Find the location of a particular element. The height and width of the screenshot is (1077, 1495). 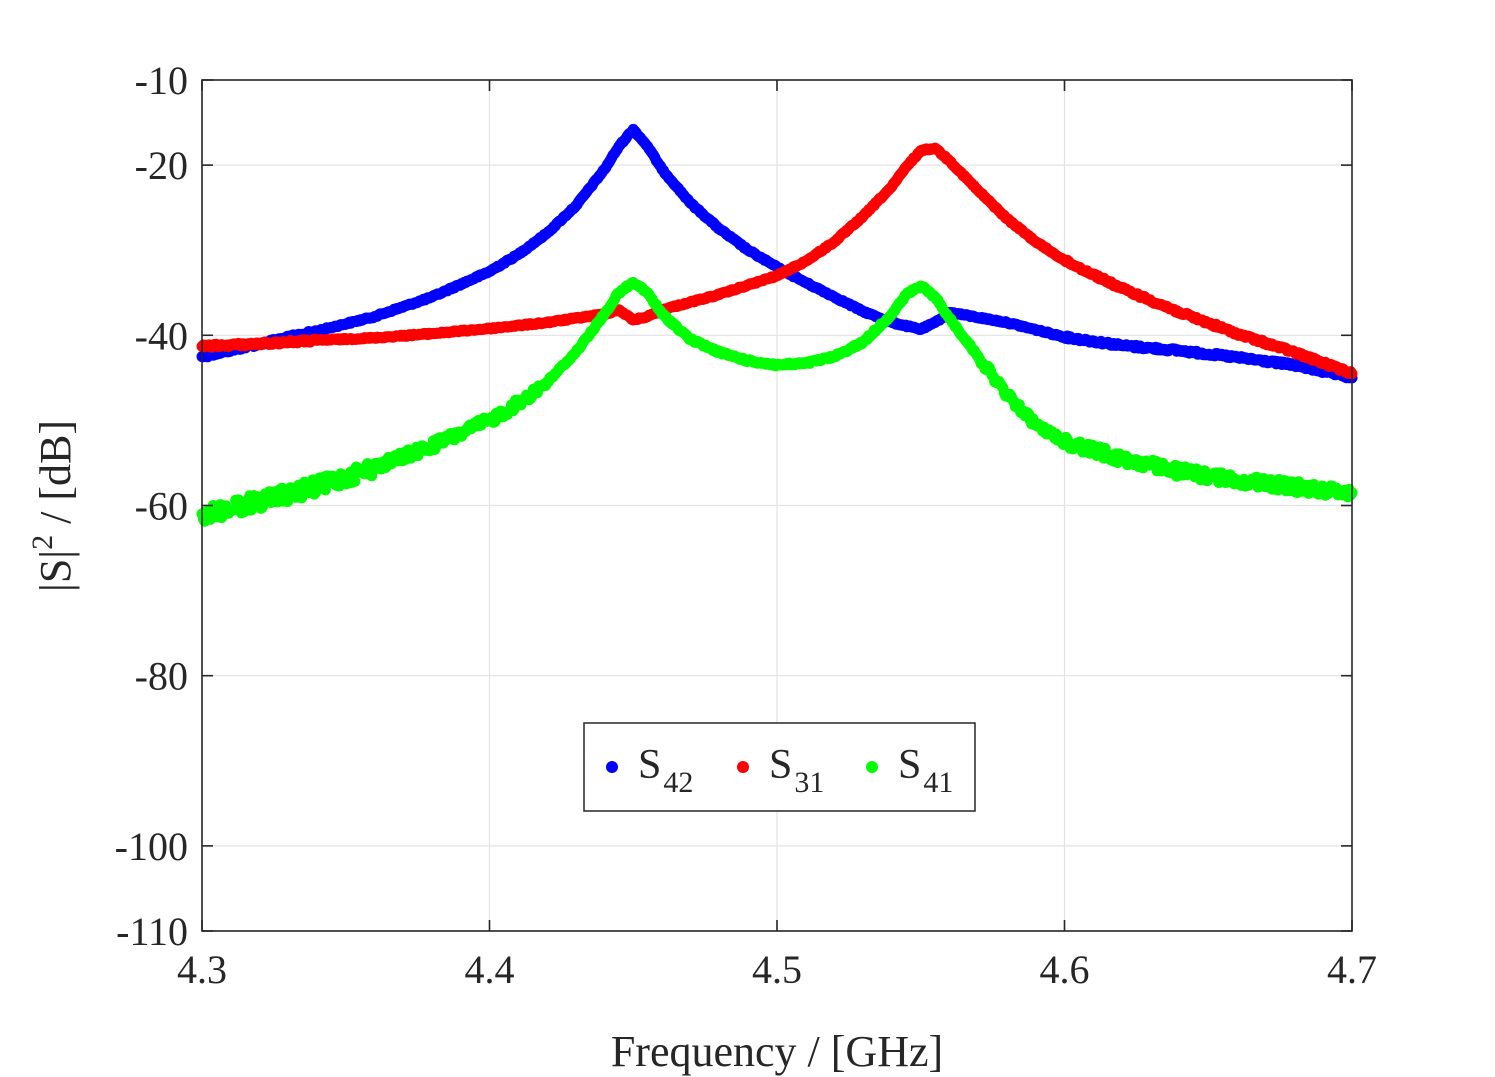

legend-label-s42: S42 is located at coordinates (665, 770).